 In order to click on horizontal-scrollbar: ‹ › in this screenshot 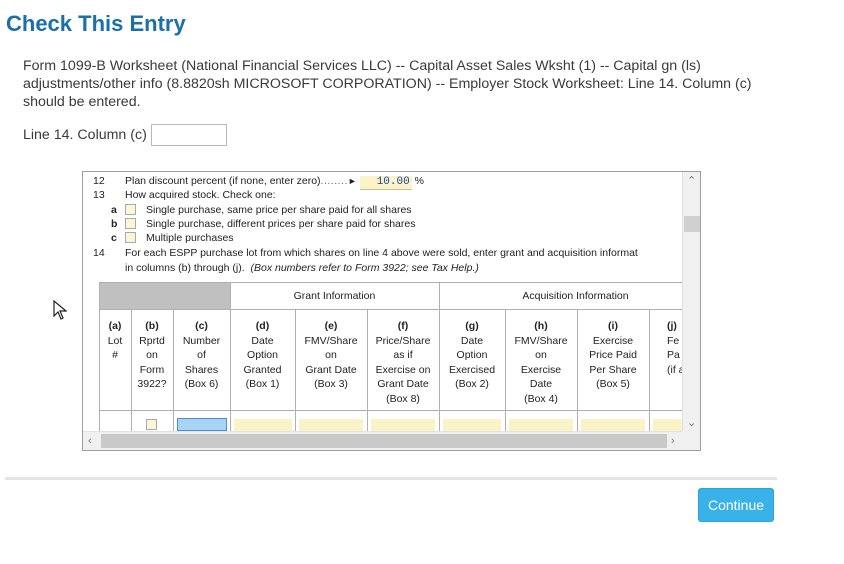, I will do `click(383, 440)`.